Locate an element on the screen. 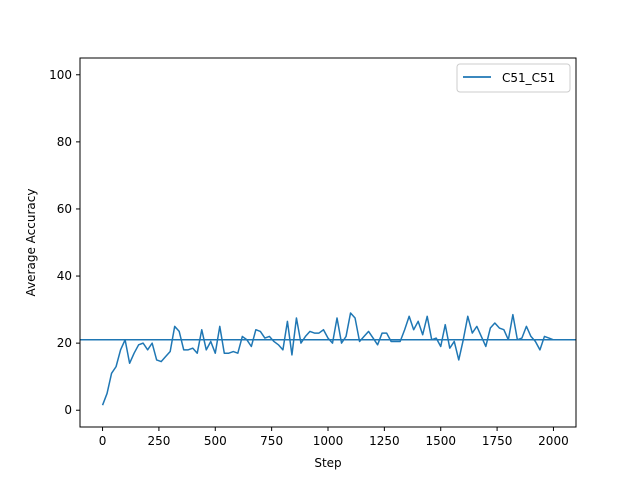  legend: C51_C51 is located at coordinates (513, 78).